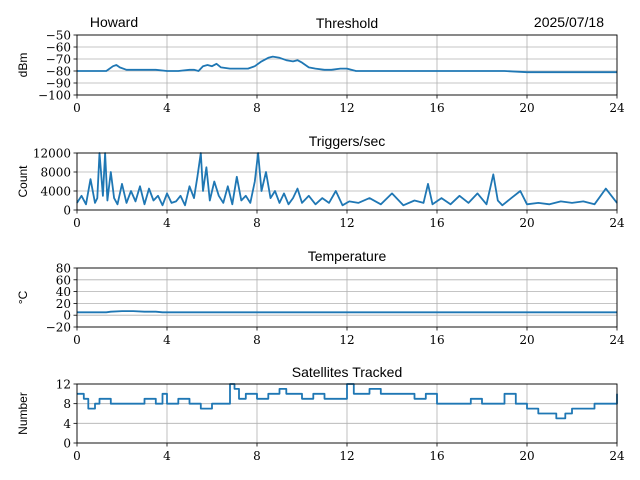  Describe the element at coordinates (23, 181) in the screenshot. I see `y-axis-label: Count` at that location.